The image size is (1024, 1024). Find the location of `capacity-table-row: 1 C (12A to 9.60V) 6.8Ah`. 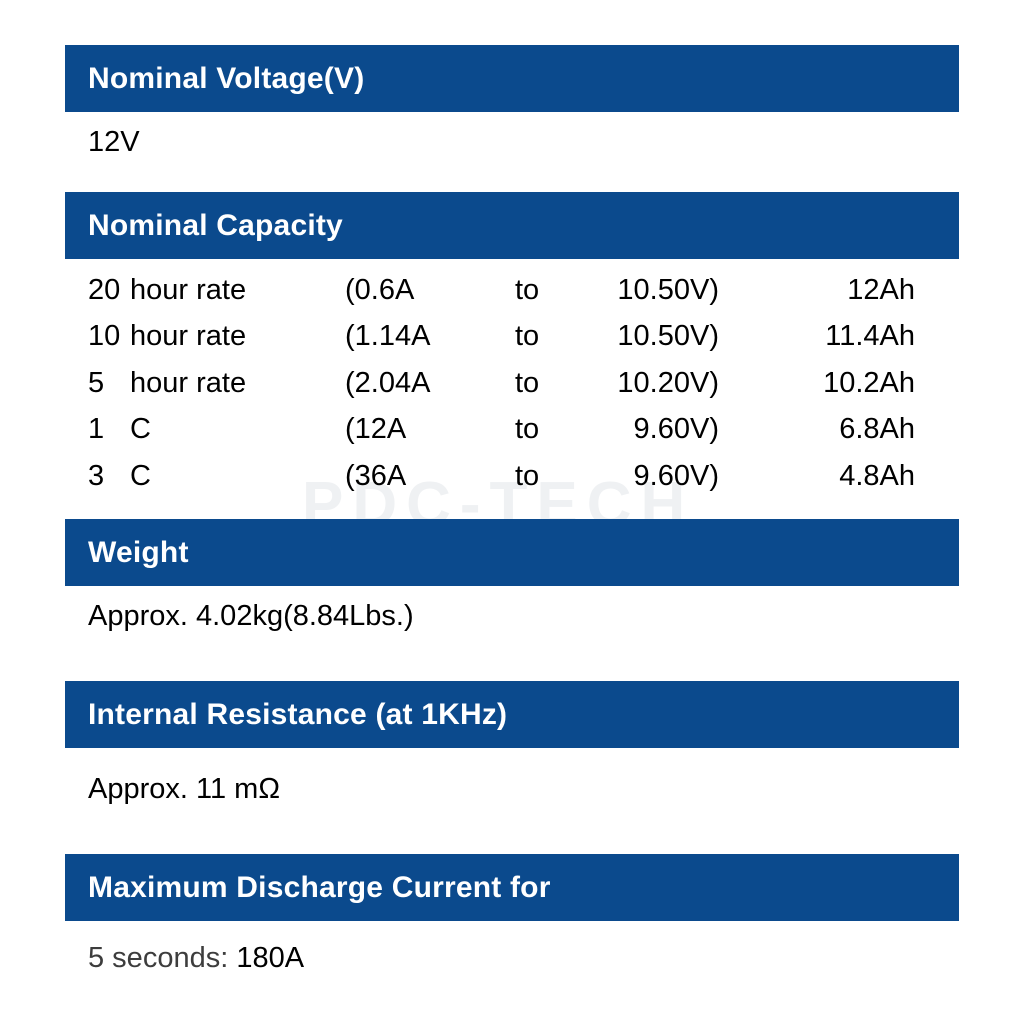

capacity-table-row: 1 C (12A to 9.60V) 6.8Ah is located at coordinates (501, 430).